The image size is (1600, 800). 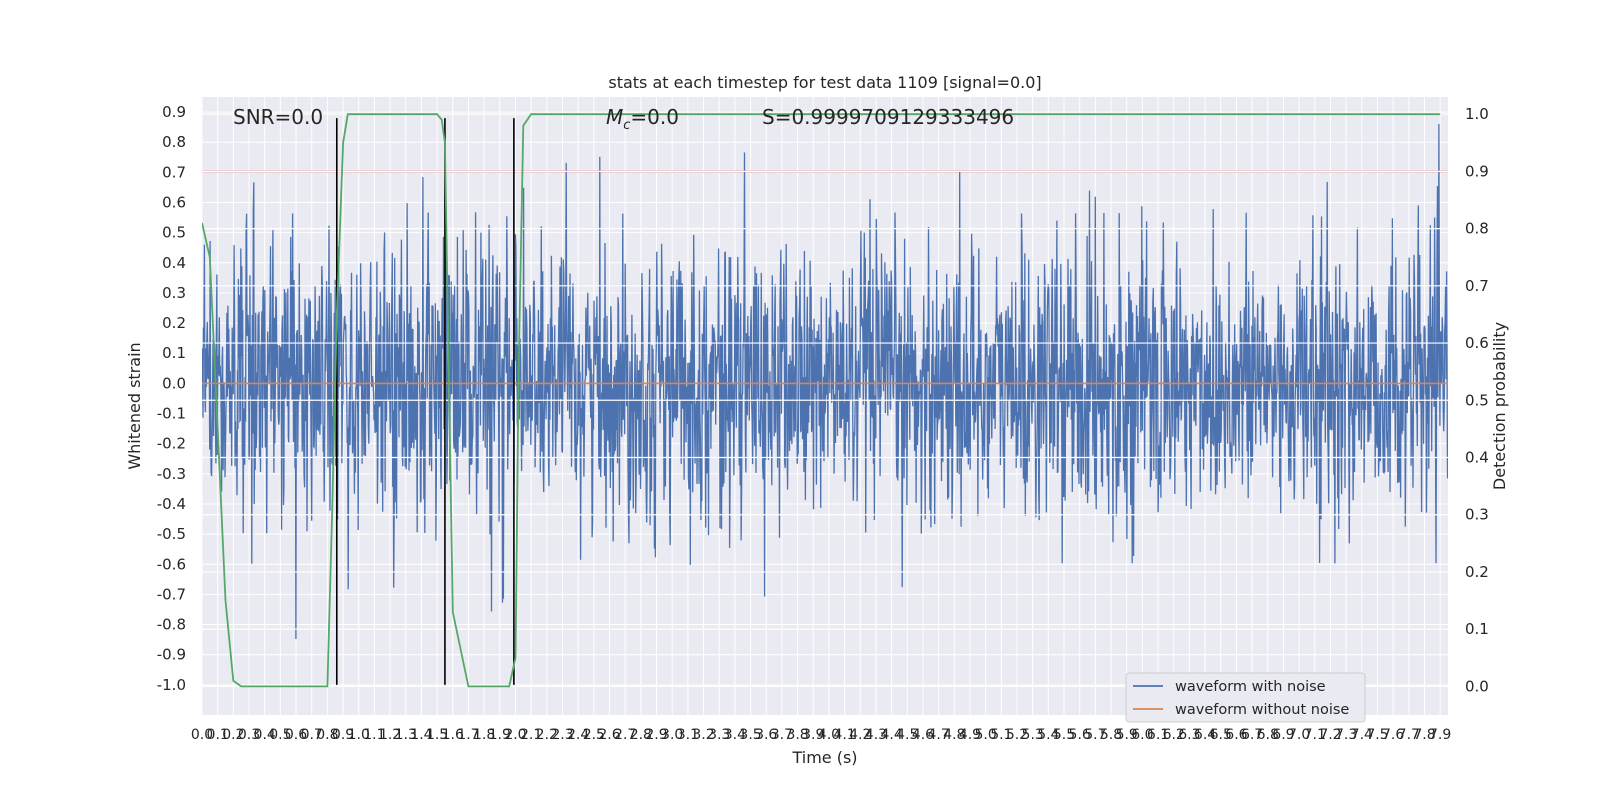 What do you see at coordinates (171, 414) in the screenshot?
I see `y-tick-label: -0.1` at bounding box center [171, 414].